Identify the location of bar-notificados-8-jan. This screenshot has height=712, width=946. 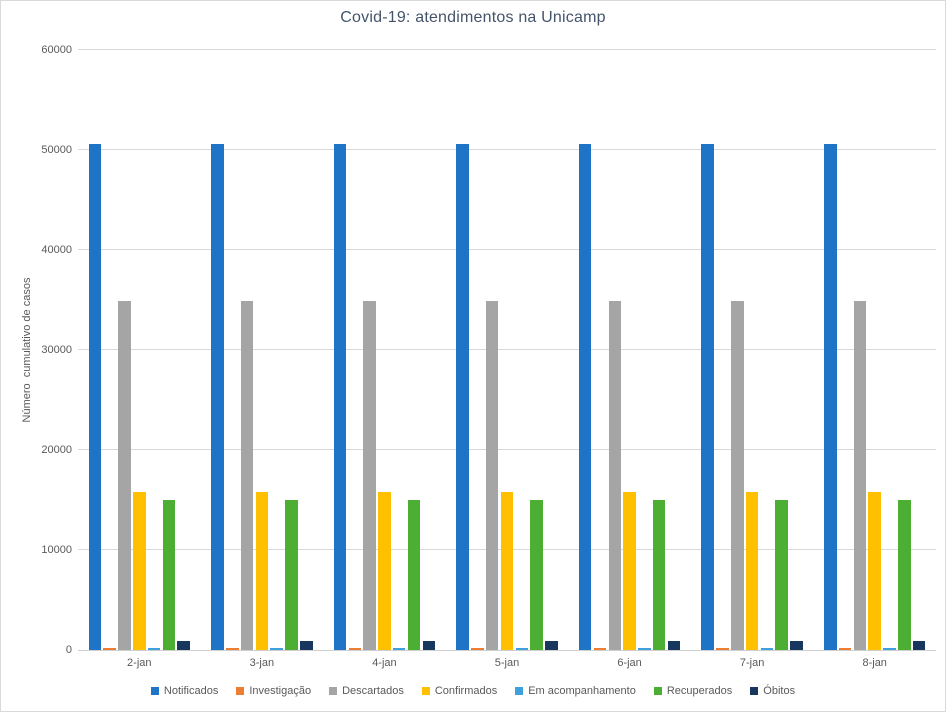
(830, 397).